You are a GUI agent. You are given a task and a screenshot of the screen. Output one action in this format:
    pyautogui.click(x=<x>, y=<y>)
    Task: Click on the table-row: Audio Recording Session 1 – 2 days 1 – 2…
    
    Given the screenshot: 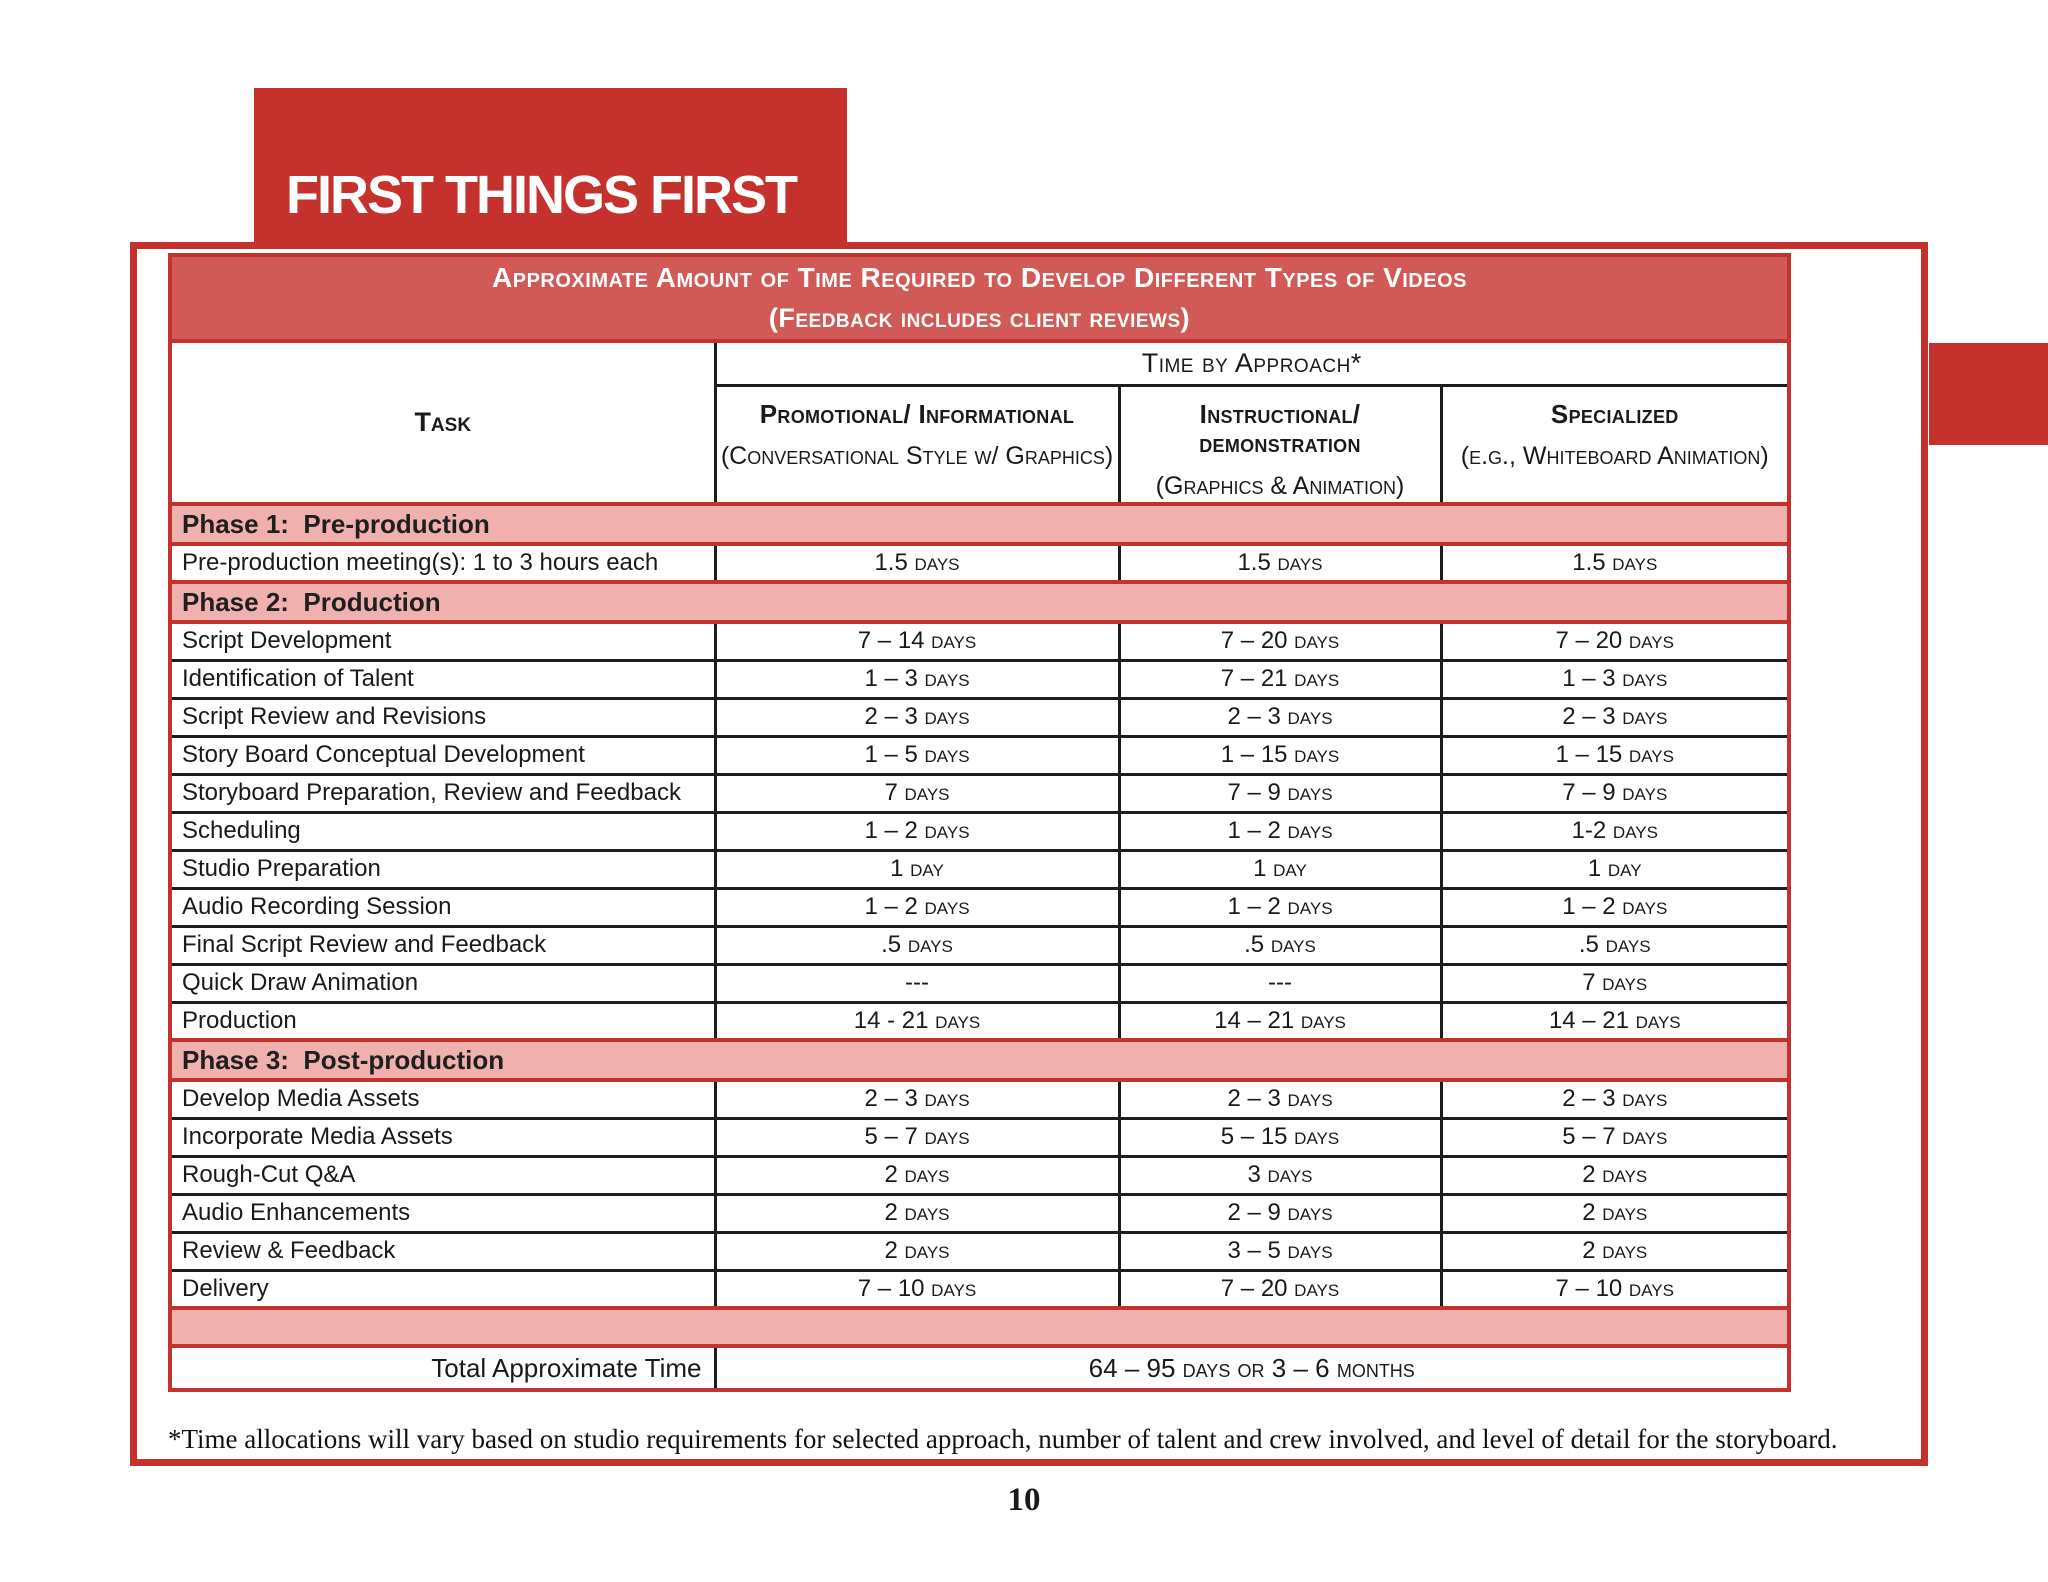 What is the action you would take?
    pyautogui.click(x=980, y=906)
    